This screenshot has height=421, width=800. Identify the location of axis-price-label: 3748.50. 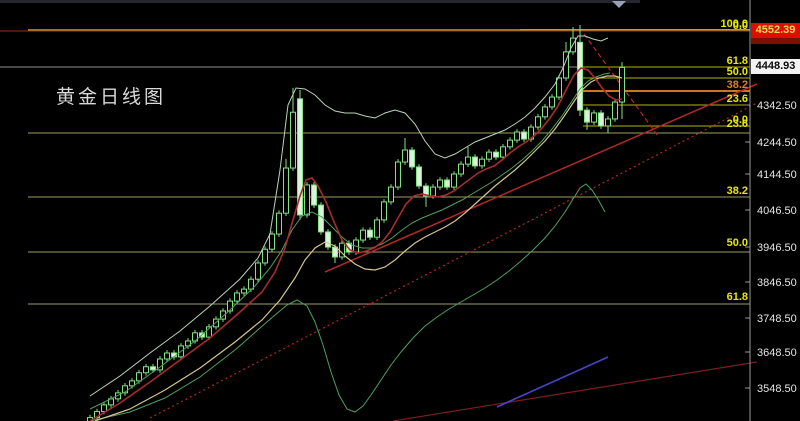
(777, 319).